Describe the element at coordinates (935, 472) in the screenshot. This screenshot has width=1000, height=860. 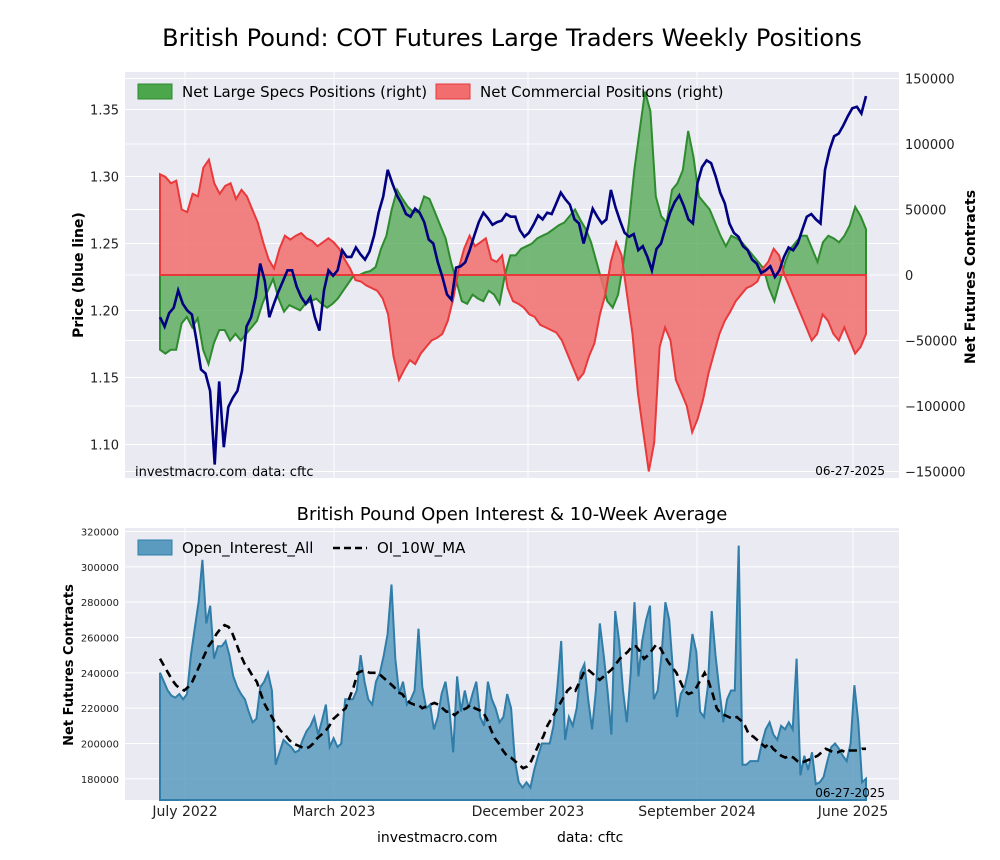
I see `net-contracts-tick-label: −150000` at that location.